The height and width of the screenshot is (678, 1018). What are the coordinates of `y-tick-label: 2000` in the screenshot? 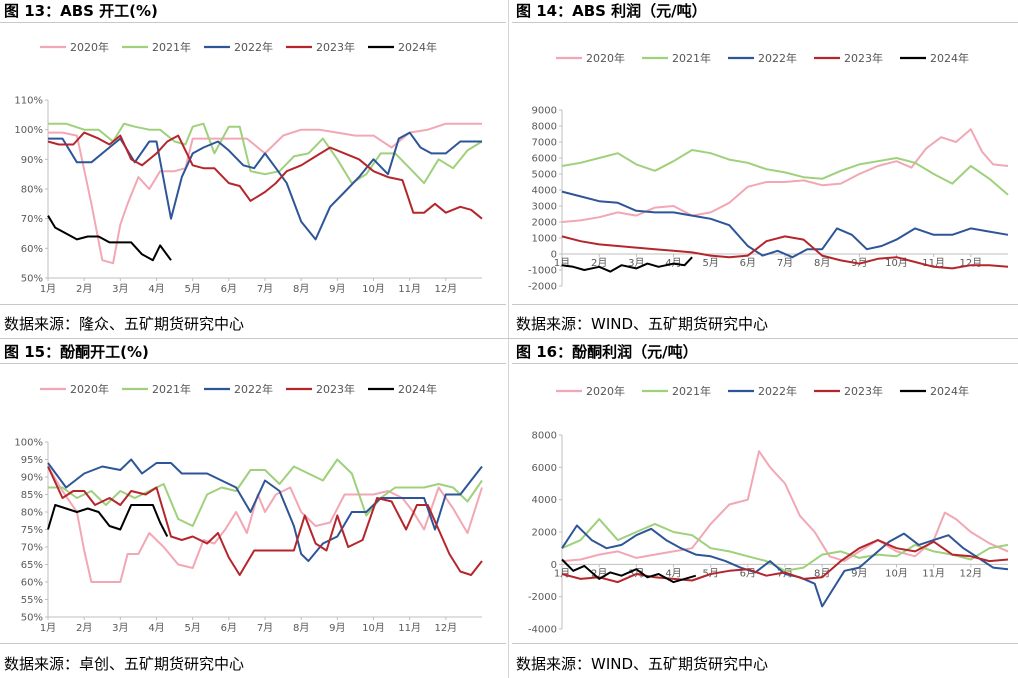 It's located at (544, 533).